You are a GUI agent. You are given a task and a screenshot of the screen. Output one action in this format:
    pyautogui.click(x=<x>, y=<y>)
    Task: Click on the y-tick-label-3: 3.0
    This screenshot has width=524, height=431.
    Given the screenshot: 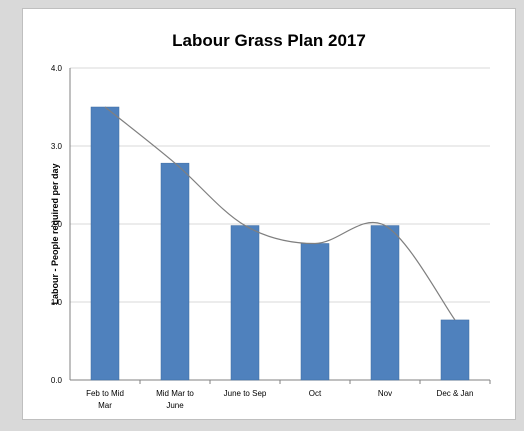 What is the action you would take?
    pyautogui.click(x=57, y=146)
    